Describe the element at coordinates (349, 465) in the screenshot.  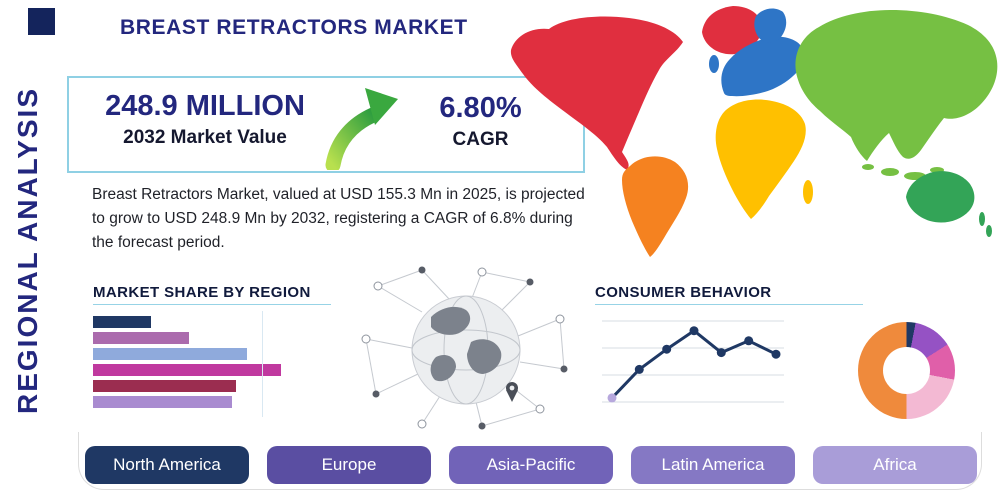
I see `region-button-europe: Europe` at that location.